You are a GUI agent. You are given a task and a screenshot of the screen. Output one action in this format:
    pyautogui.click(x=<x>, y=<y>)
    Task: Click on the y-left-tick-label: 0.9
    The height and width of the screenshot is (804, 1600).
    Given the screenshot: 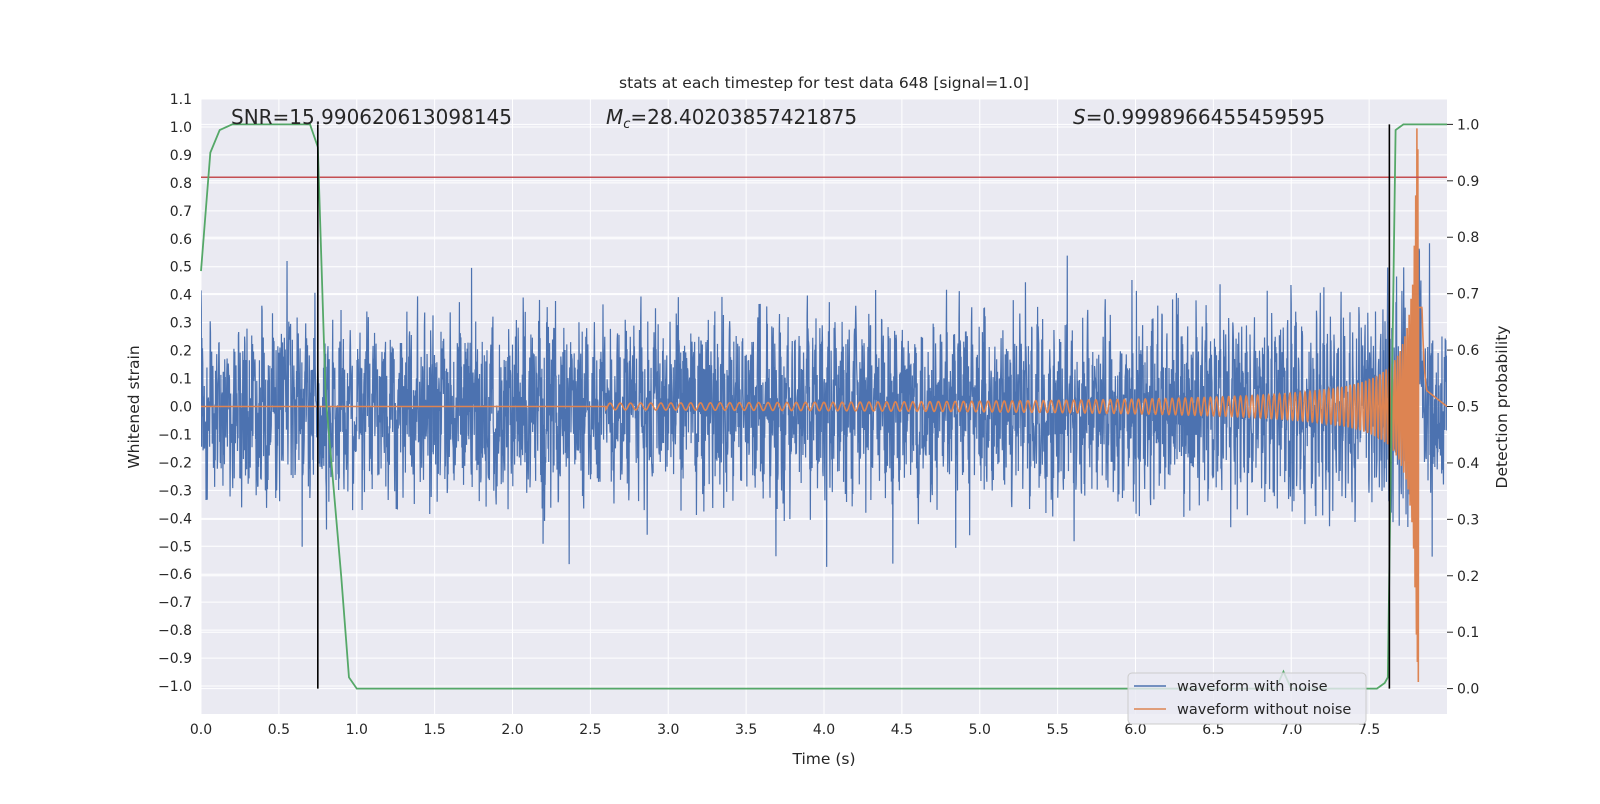 What is the action you would take?
    pyautogui.click(x=181, y=156)
    